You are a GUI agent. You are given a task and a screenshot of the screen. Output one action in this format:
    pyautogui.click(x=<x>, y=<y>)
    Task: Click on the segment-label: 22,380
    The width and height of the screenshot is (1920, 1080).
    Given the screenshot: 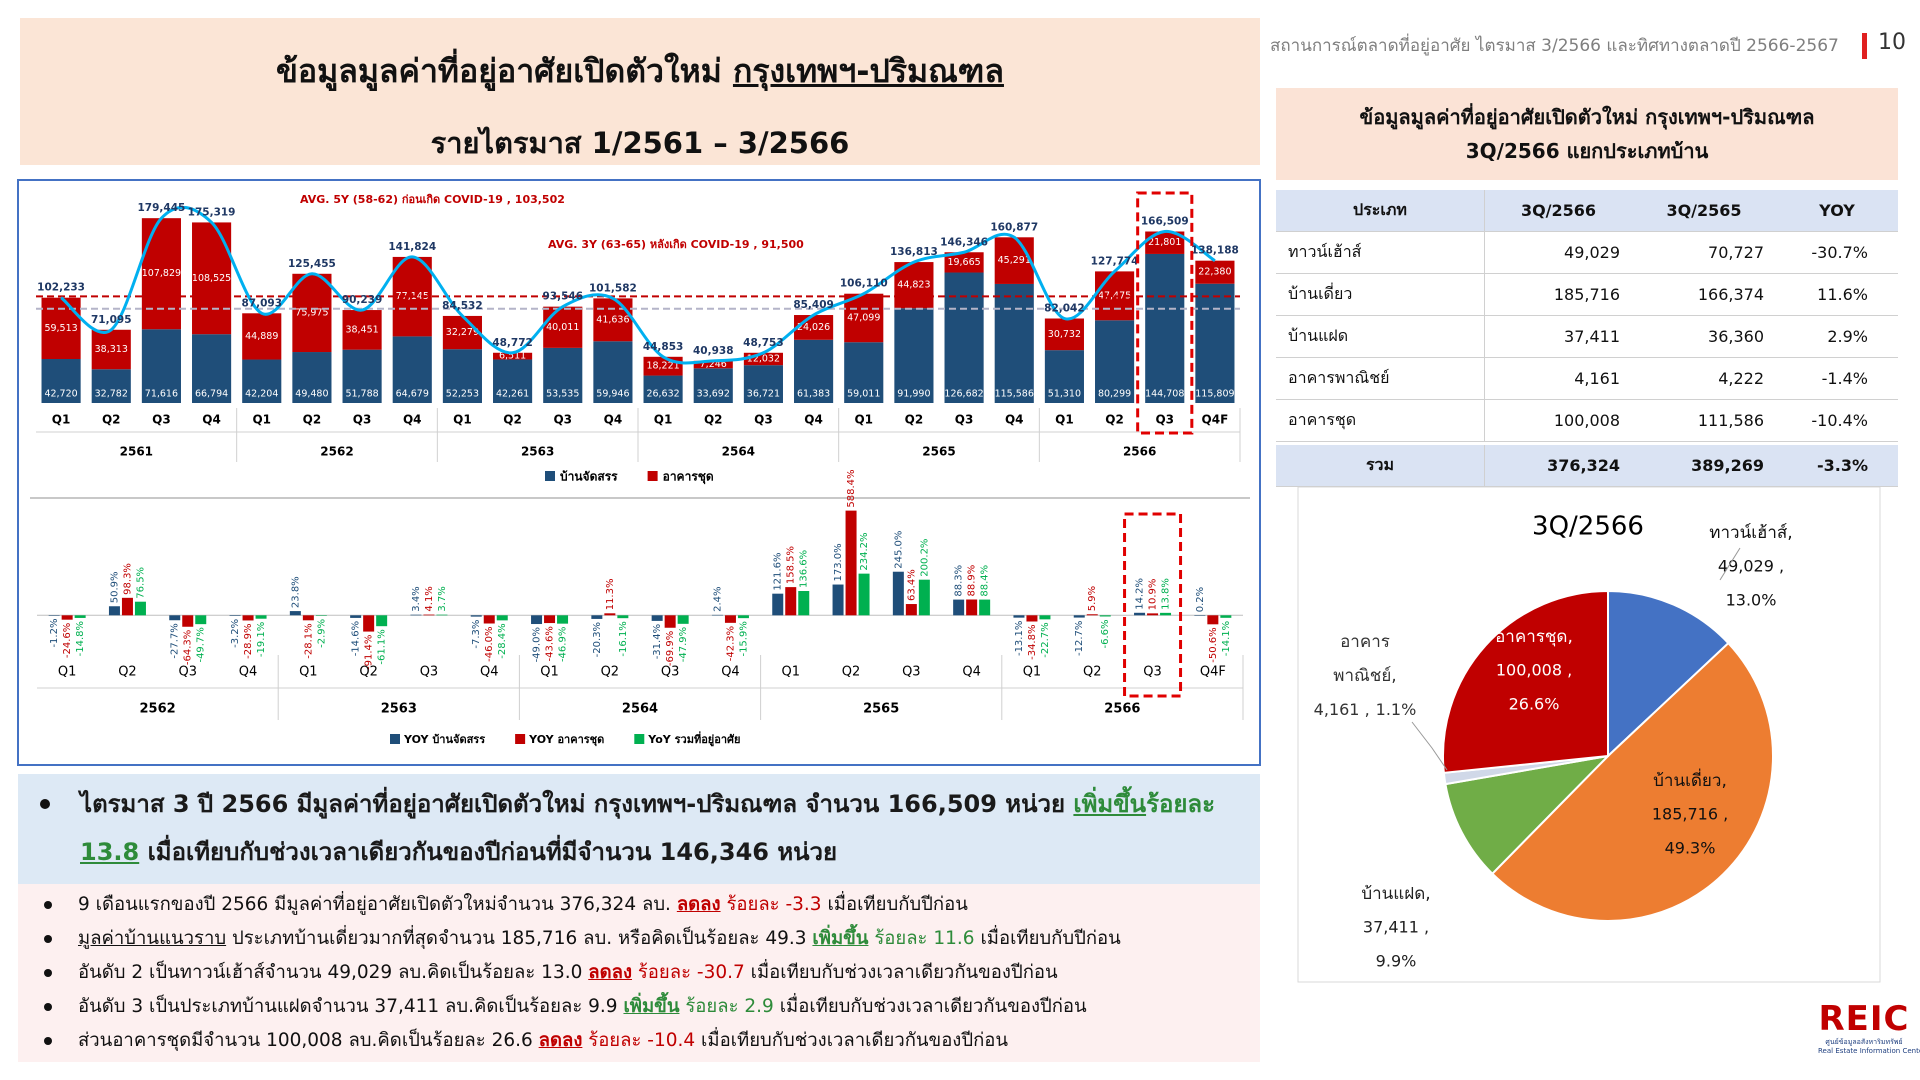 What is the action you would take?
    pyautogui.click(x=1214, y=272)
    